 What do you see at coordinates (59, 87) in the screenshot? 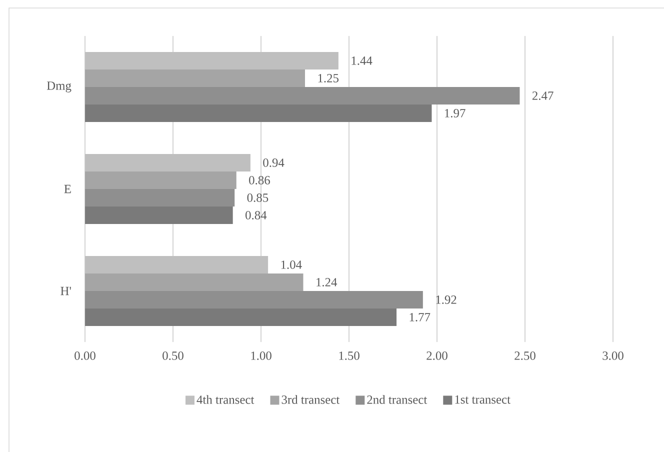
I see `y-tick-label: Dmg` at bounding box center [59, 87].